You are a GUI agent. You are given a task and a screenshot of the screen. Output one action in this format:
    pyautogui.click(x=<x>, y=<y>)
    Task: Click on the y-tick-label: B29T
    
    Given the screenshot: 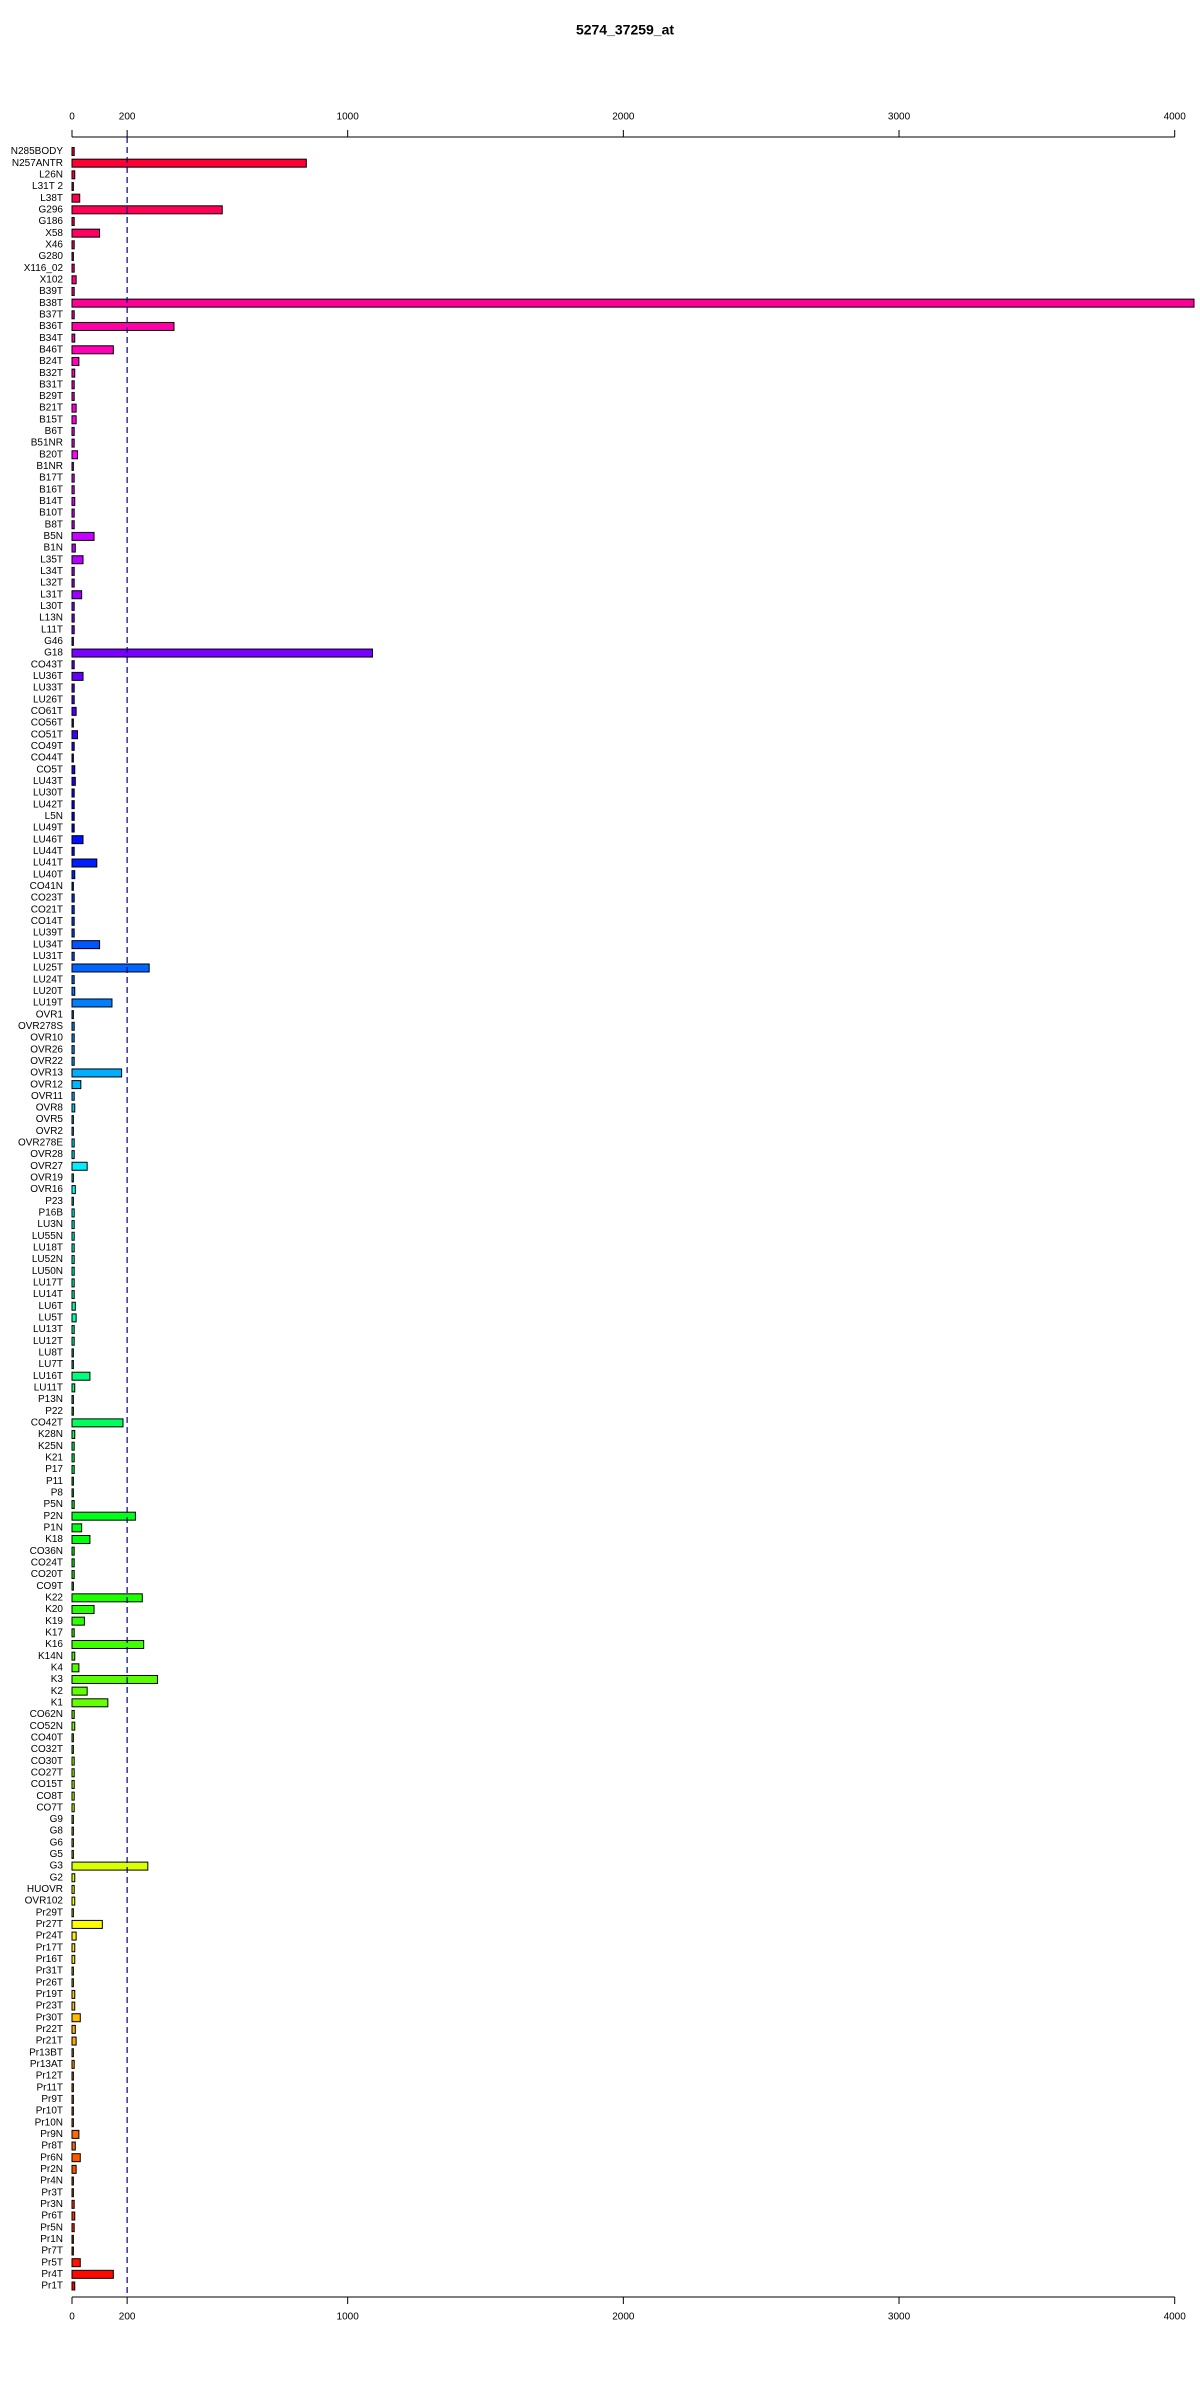 What is the action you would take?
    pyautogui.click(x=51, y=396)
    